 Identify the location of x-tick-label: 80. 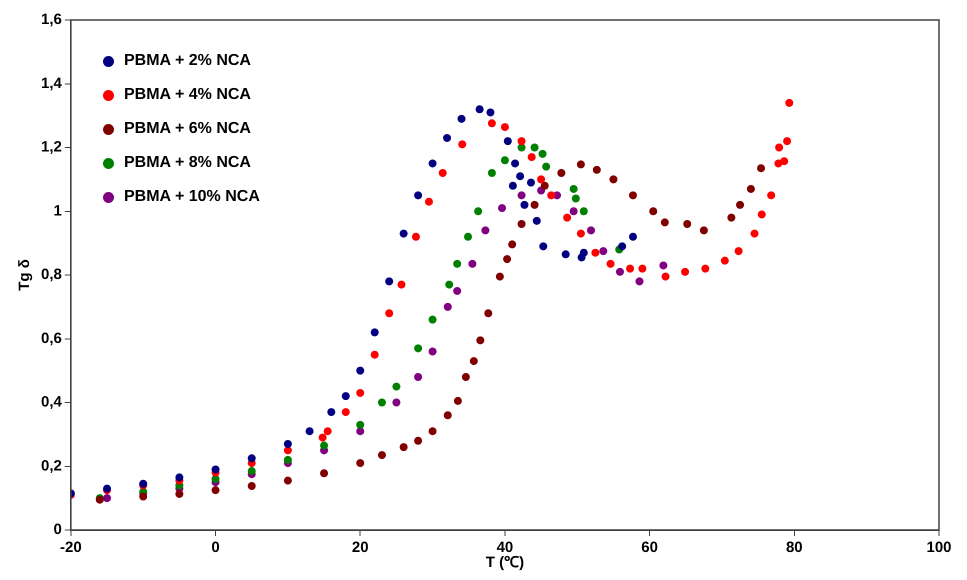
(794, 547).